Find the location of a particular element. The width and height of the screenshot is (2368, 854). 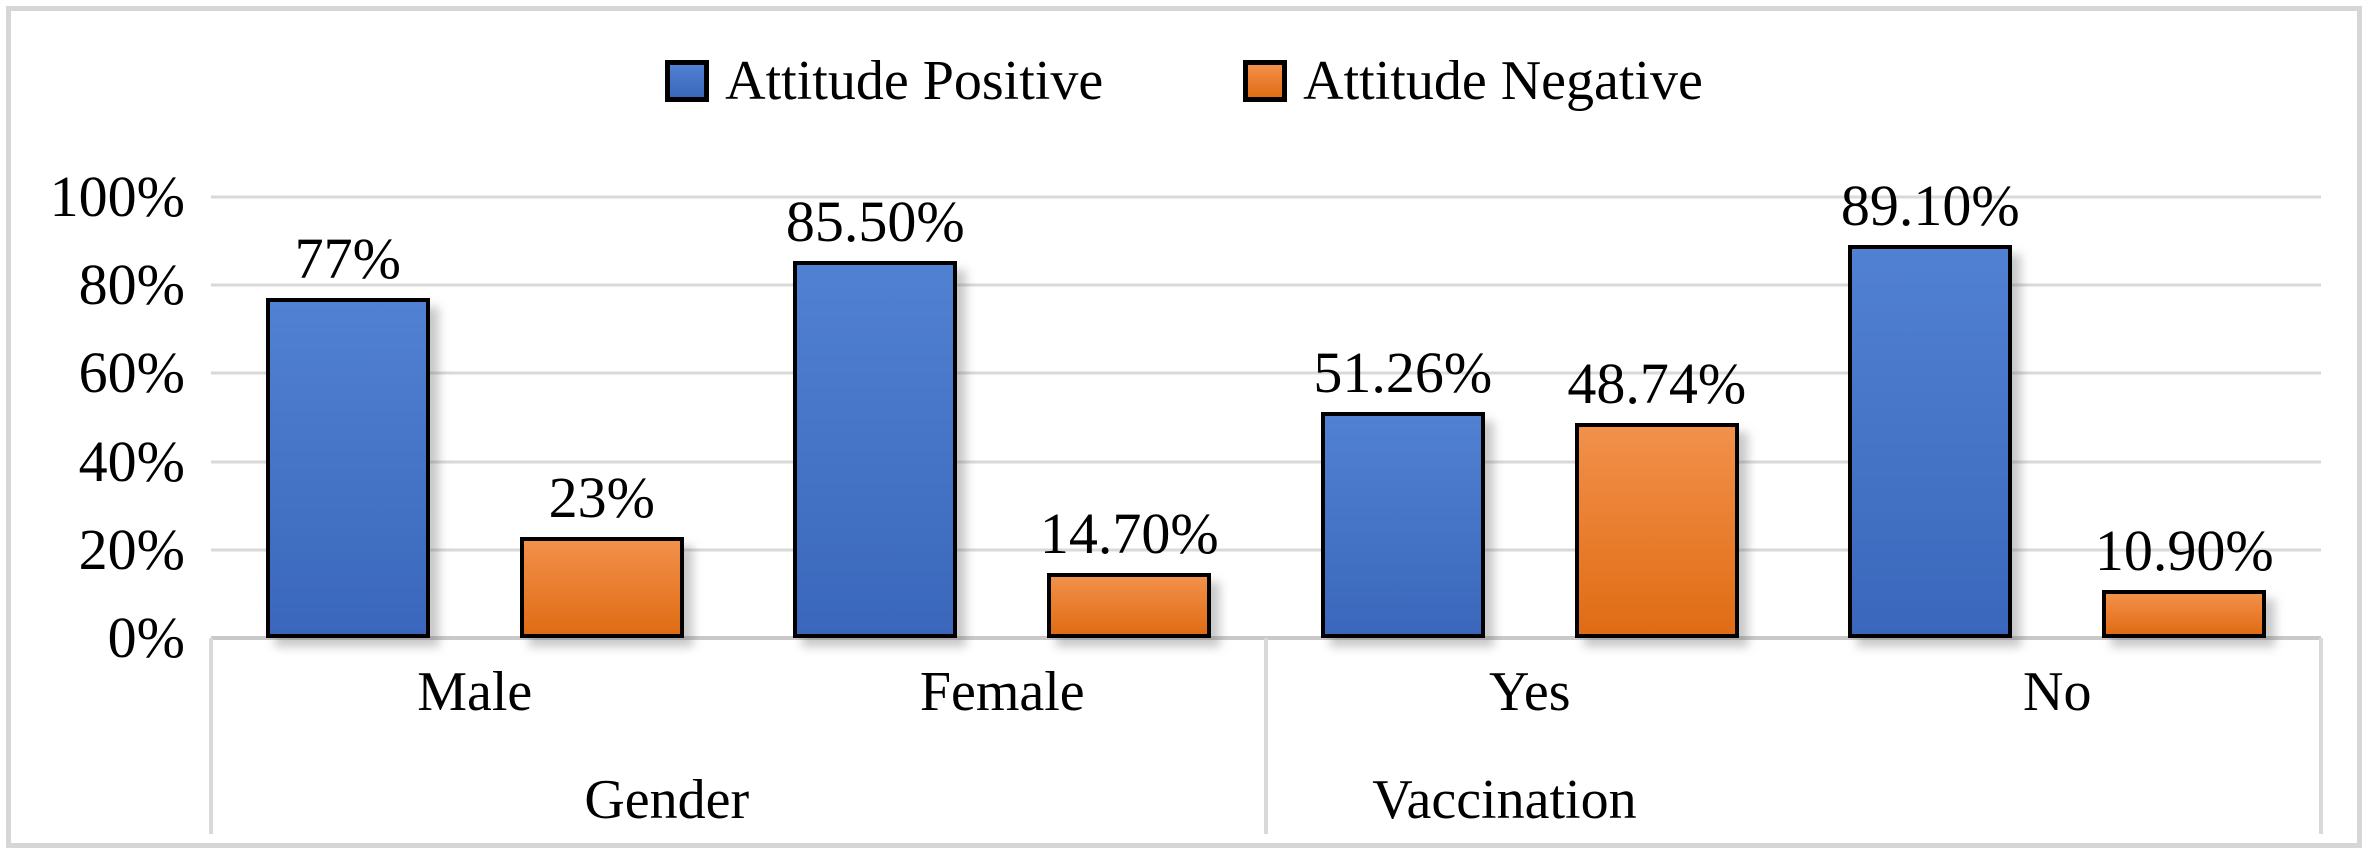

legend-item-attitude-negative: Attitude Negative is located at coordinates (1473, 81).